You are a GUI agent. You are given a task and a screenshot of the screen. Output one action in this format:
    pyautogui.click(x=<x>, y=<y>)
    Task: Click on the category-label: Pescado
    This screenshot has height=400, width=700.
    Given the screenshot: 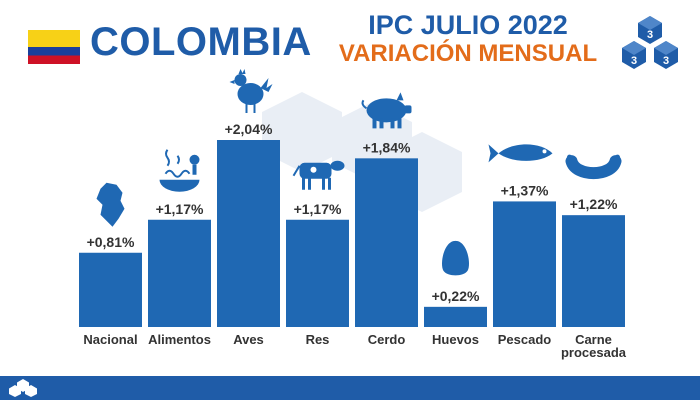 What is the action you would take?
    pyautogui.click(x=525, y=339)
    